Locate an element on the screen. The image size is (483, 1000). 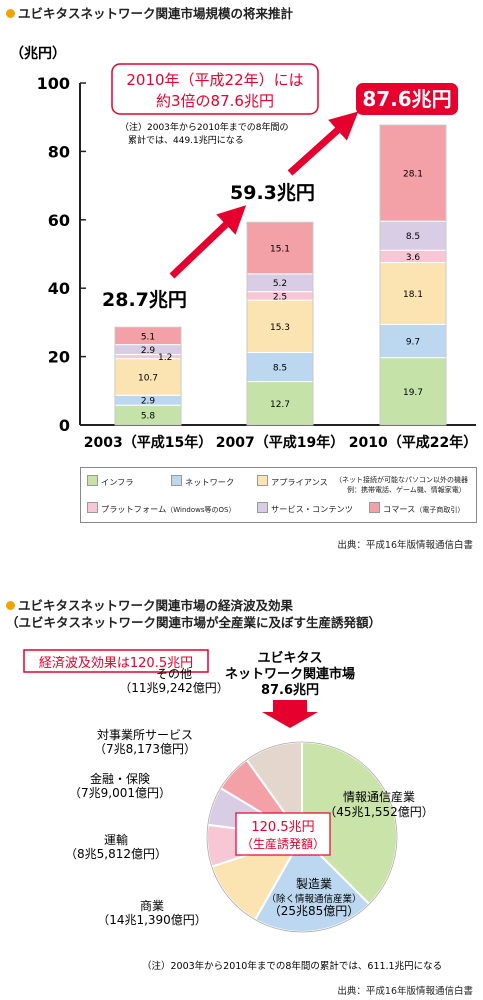
callout-line1: 2010年（平成22年）には is located at coordinates (214, 80).